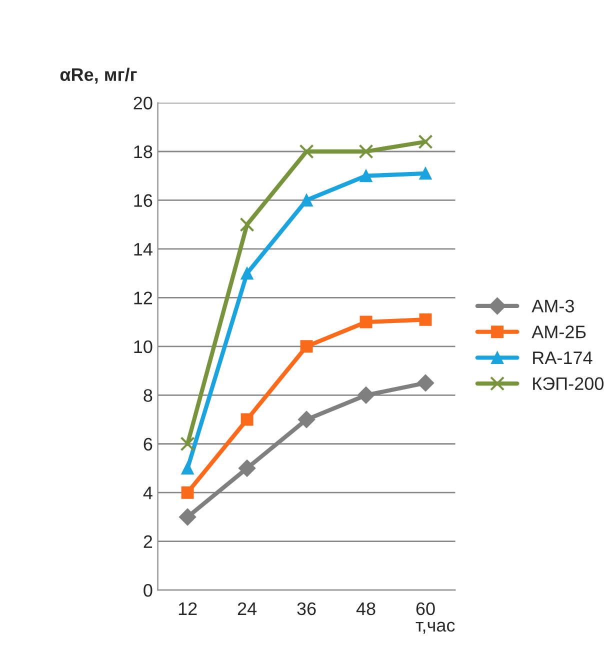 This screenshot has height=663, width=607. Describe the element at coordinates (143, 200) in the screenshot. I see `y-tick-label: 16` at that location.